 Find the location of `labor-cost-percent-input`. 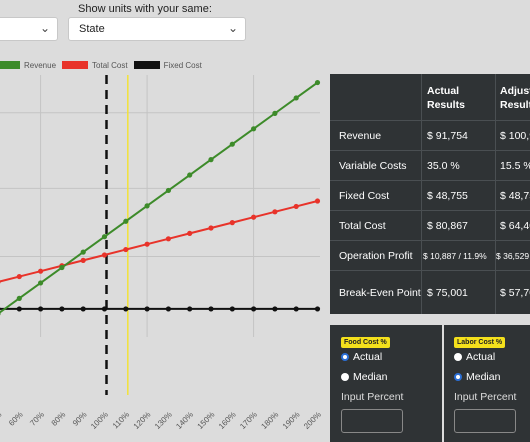

labor-cost-percent-input is located at coordinates (485, 421).